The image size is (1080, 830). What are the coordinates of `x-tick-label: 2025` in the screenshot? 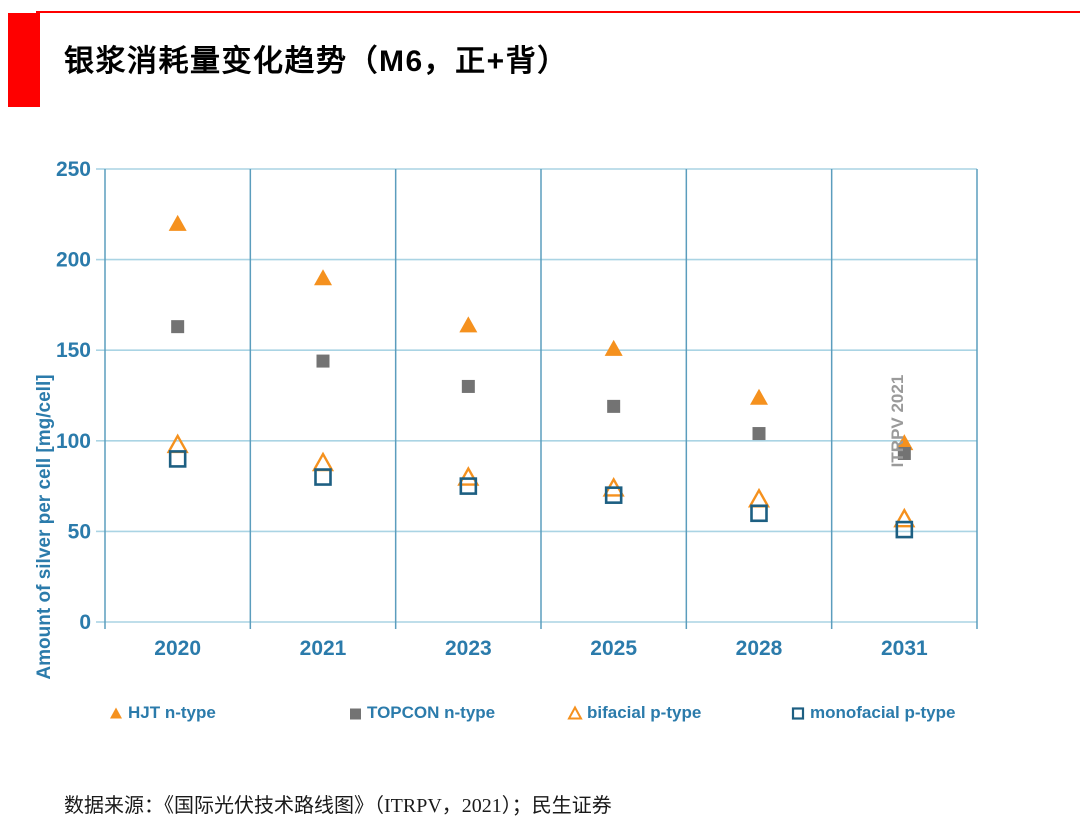 It's located at (613, 648).